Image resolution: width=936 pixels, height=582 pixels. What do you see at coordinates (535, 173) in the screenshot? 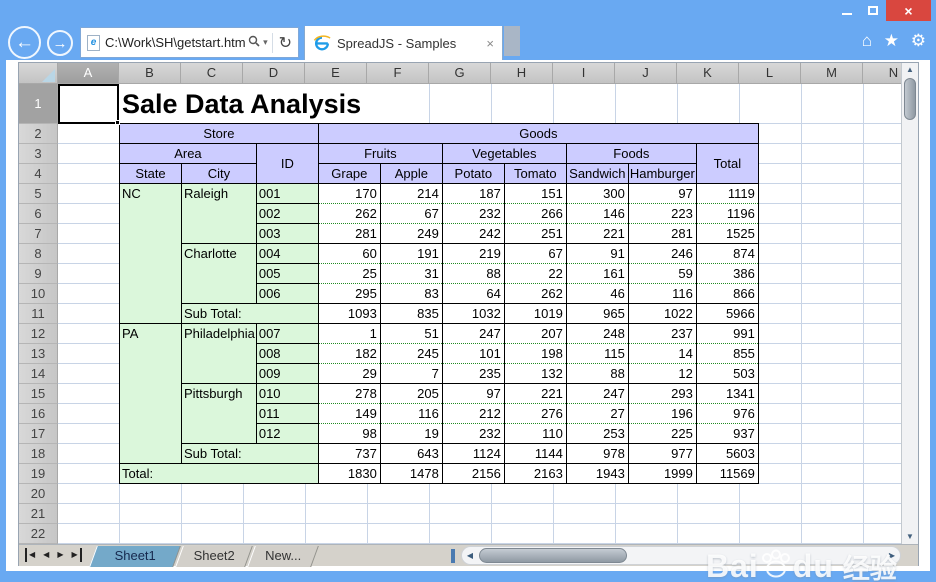
I see `cell: Tomato` at bounding box center [535, 173].